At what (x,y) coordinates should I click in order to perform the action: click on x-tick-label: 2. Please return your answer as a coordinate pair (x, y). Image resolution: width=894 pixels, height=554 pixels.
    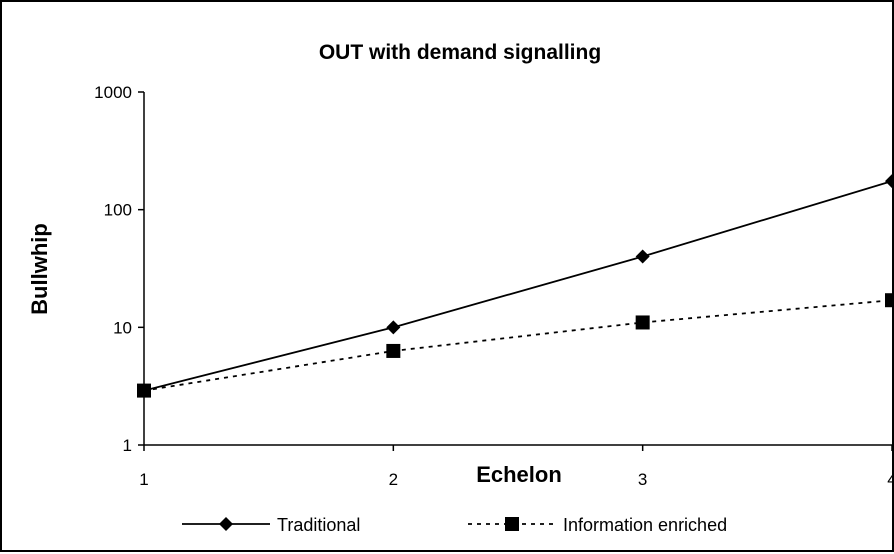
    Looking at the image, I should click on (393, 479).